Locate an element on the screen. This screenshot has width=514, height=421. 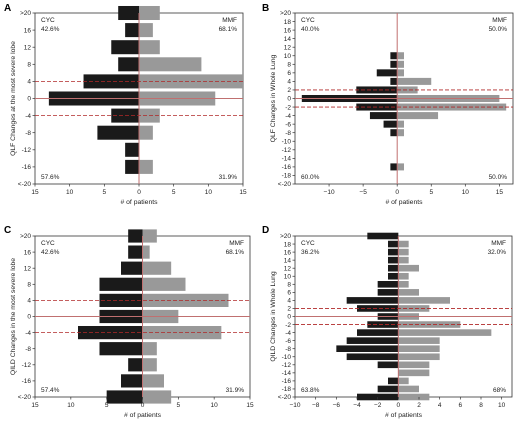
panel-c-bar-left--16 is located at coordinates (132, 381).